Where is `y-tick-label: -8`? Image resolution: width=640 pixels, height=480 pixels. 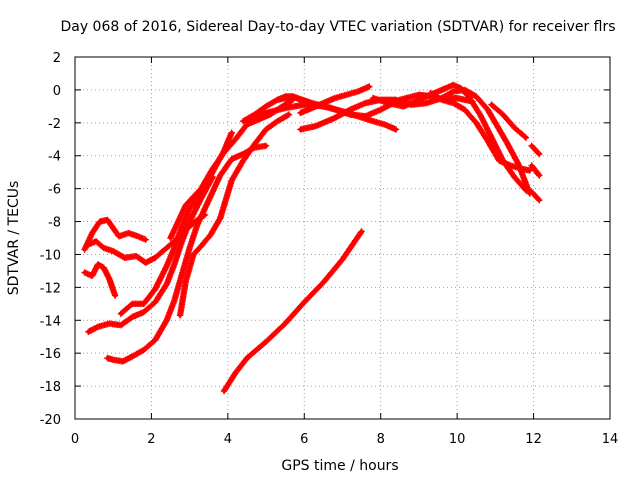 y-tick-label: -8 is located at coordinates (54, 223).